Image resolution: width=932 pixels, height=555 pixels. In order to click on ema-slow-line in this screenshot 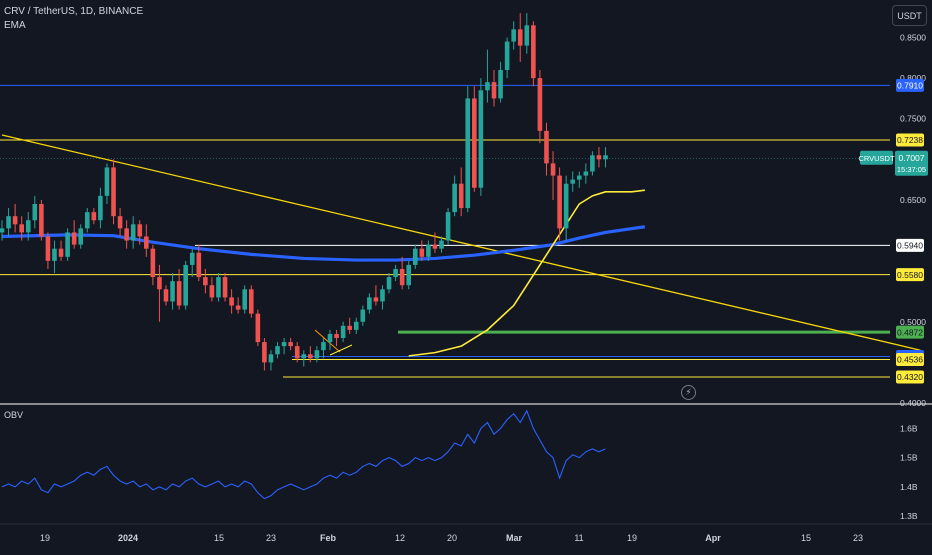, I will do `click(323, 243)`.